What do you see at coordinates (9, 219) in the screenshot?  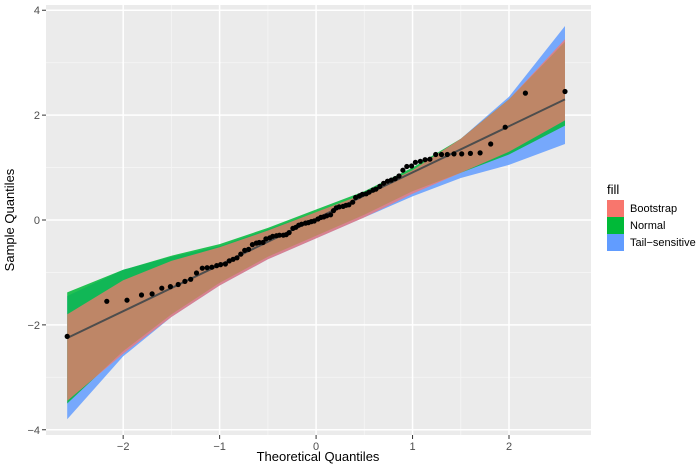 I see `y-axis-title: Sample Quantiles` at bounding box center [9, 219].